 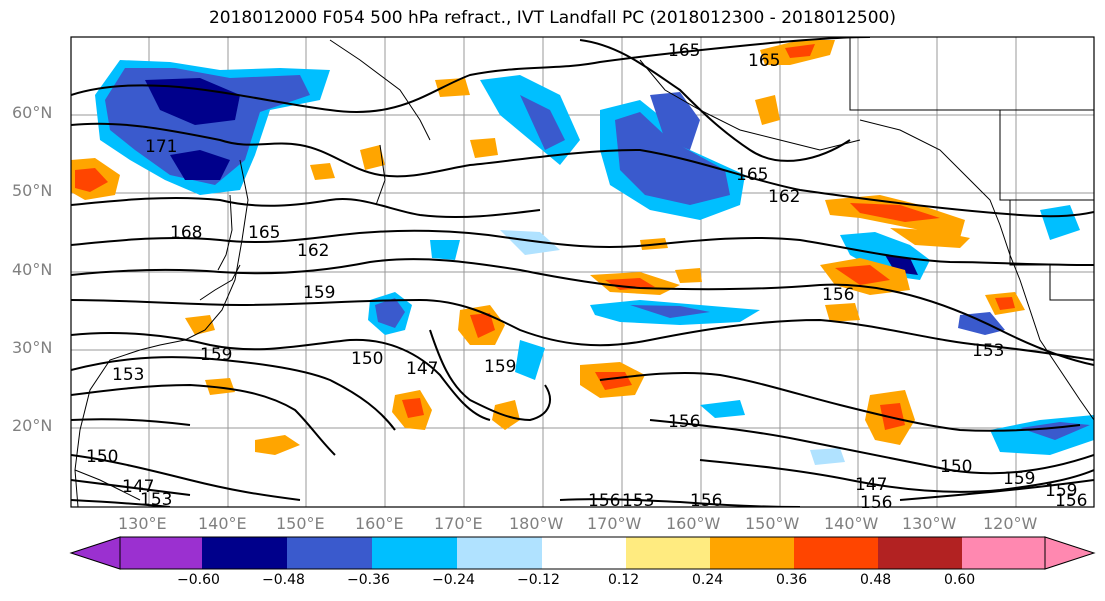 What do you see at coordinates (379, 523) in the screenshot?
I see `lon-label: 160°E` at bounding box center [379, 523].